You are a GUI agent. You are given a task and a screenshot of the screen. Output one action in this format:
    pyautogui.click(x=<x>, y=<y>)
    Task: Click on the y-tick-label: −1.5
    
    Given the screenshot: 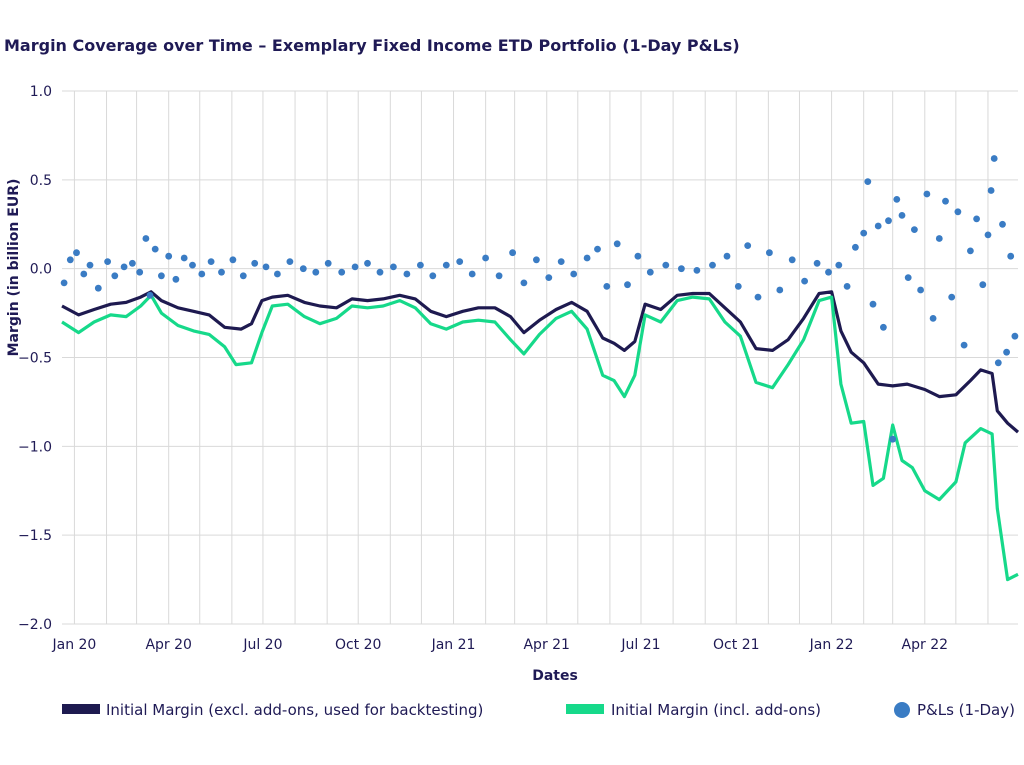 What is the action you would take?
    pyautogui.click(x=35, y=536)
    